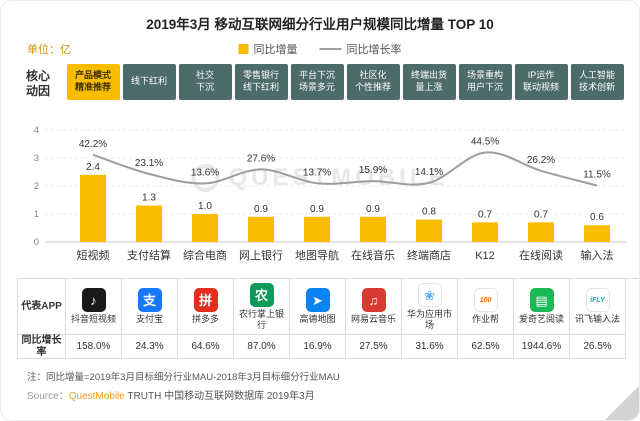 The image size is (640, 421). I want to click on x-axis-label: K12, so click(485, 256).